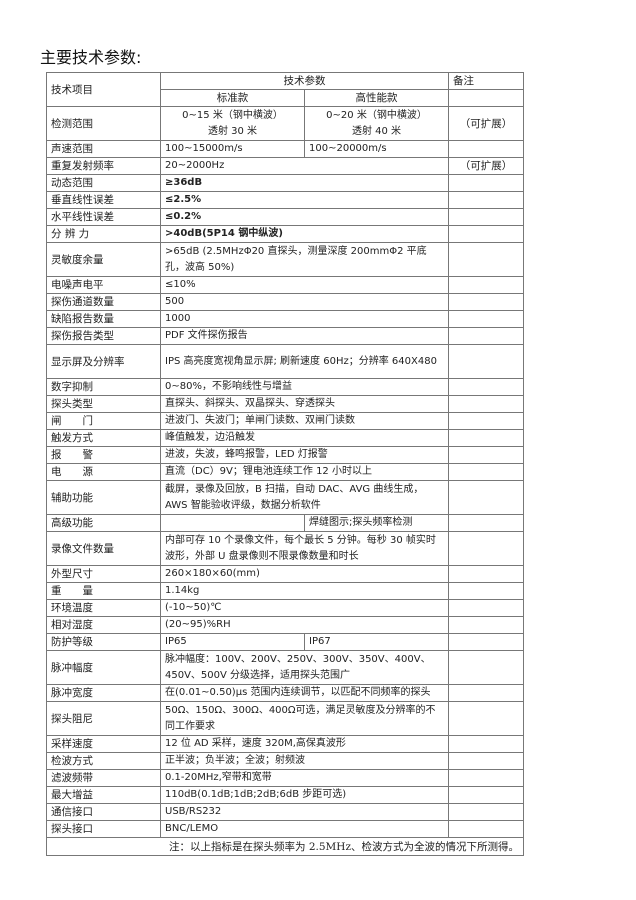 The width and height of the screenshot is (636, 900). Describe the element at coordinates (304, 778) in the screenshot. I see `row-value: 0.1-20MHz,窄带和宽带` at that location.